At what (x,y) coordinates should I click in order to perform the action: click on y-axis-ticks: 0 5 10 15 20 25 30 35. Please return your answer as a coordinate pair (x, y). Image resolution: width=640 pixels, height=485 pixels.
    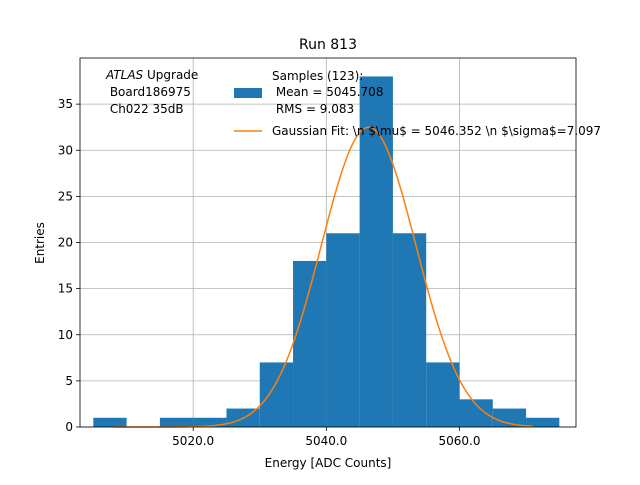
    Looking at the image, I should click on (69, 265).